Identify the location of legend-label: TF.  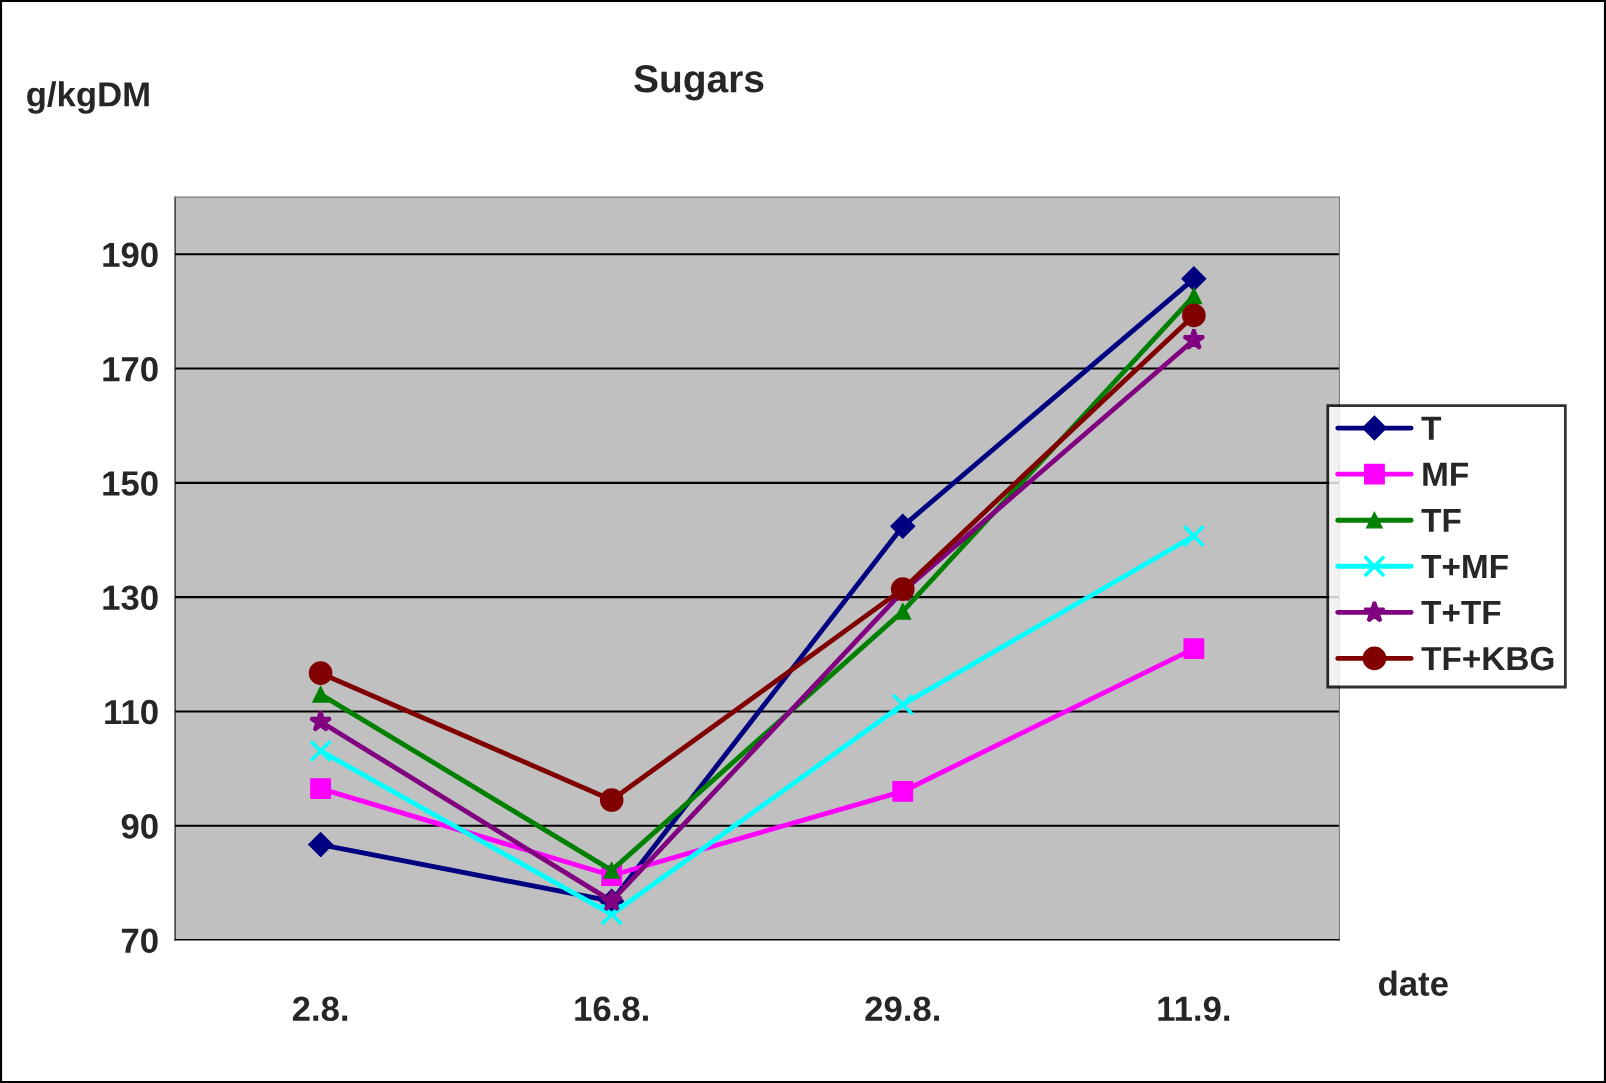
(1441, 520).